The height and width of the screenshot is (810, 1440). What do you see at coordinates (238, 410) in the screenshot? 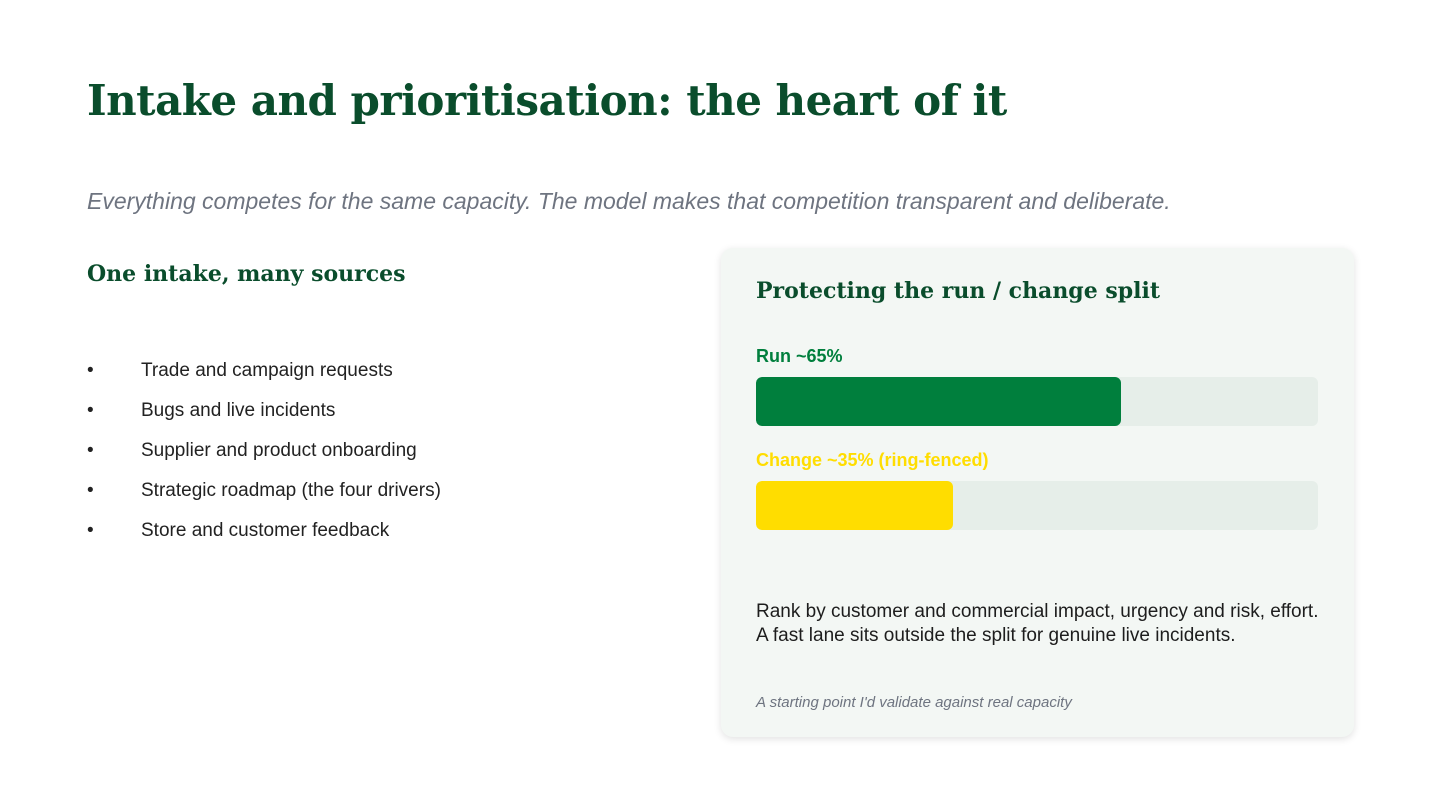
I see `list-item-label: Bugs and live incidents` at bounding box center [238, 410].